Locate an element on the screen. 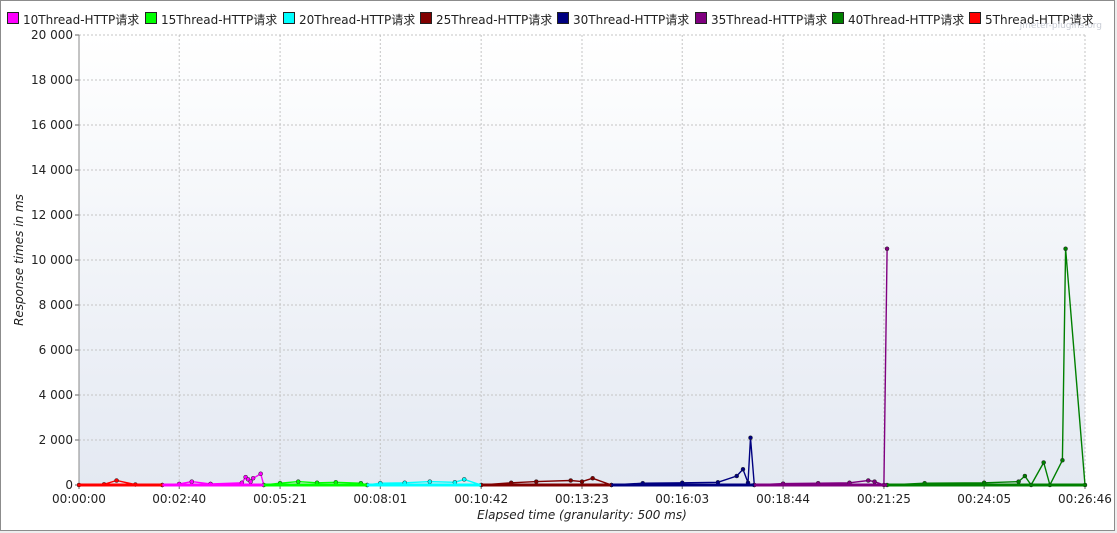 This screenshot has width=1117, height=533. legend-label: 15Thread-HTTP请求 is located at coordinates (219, 20).